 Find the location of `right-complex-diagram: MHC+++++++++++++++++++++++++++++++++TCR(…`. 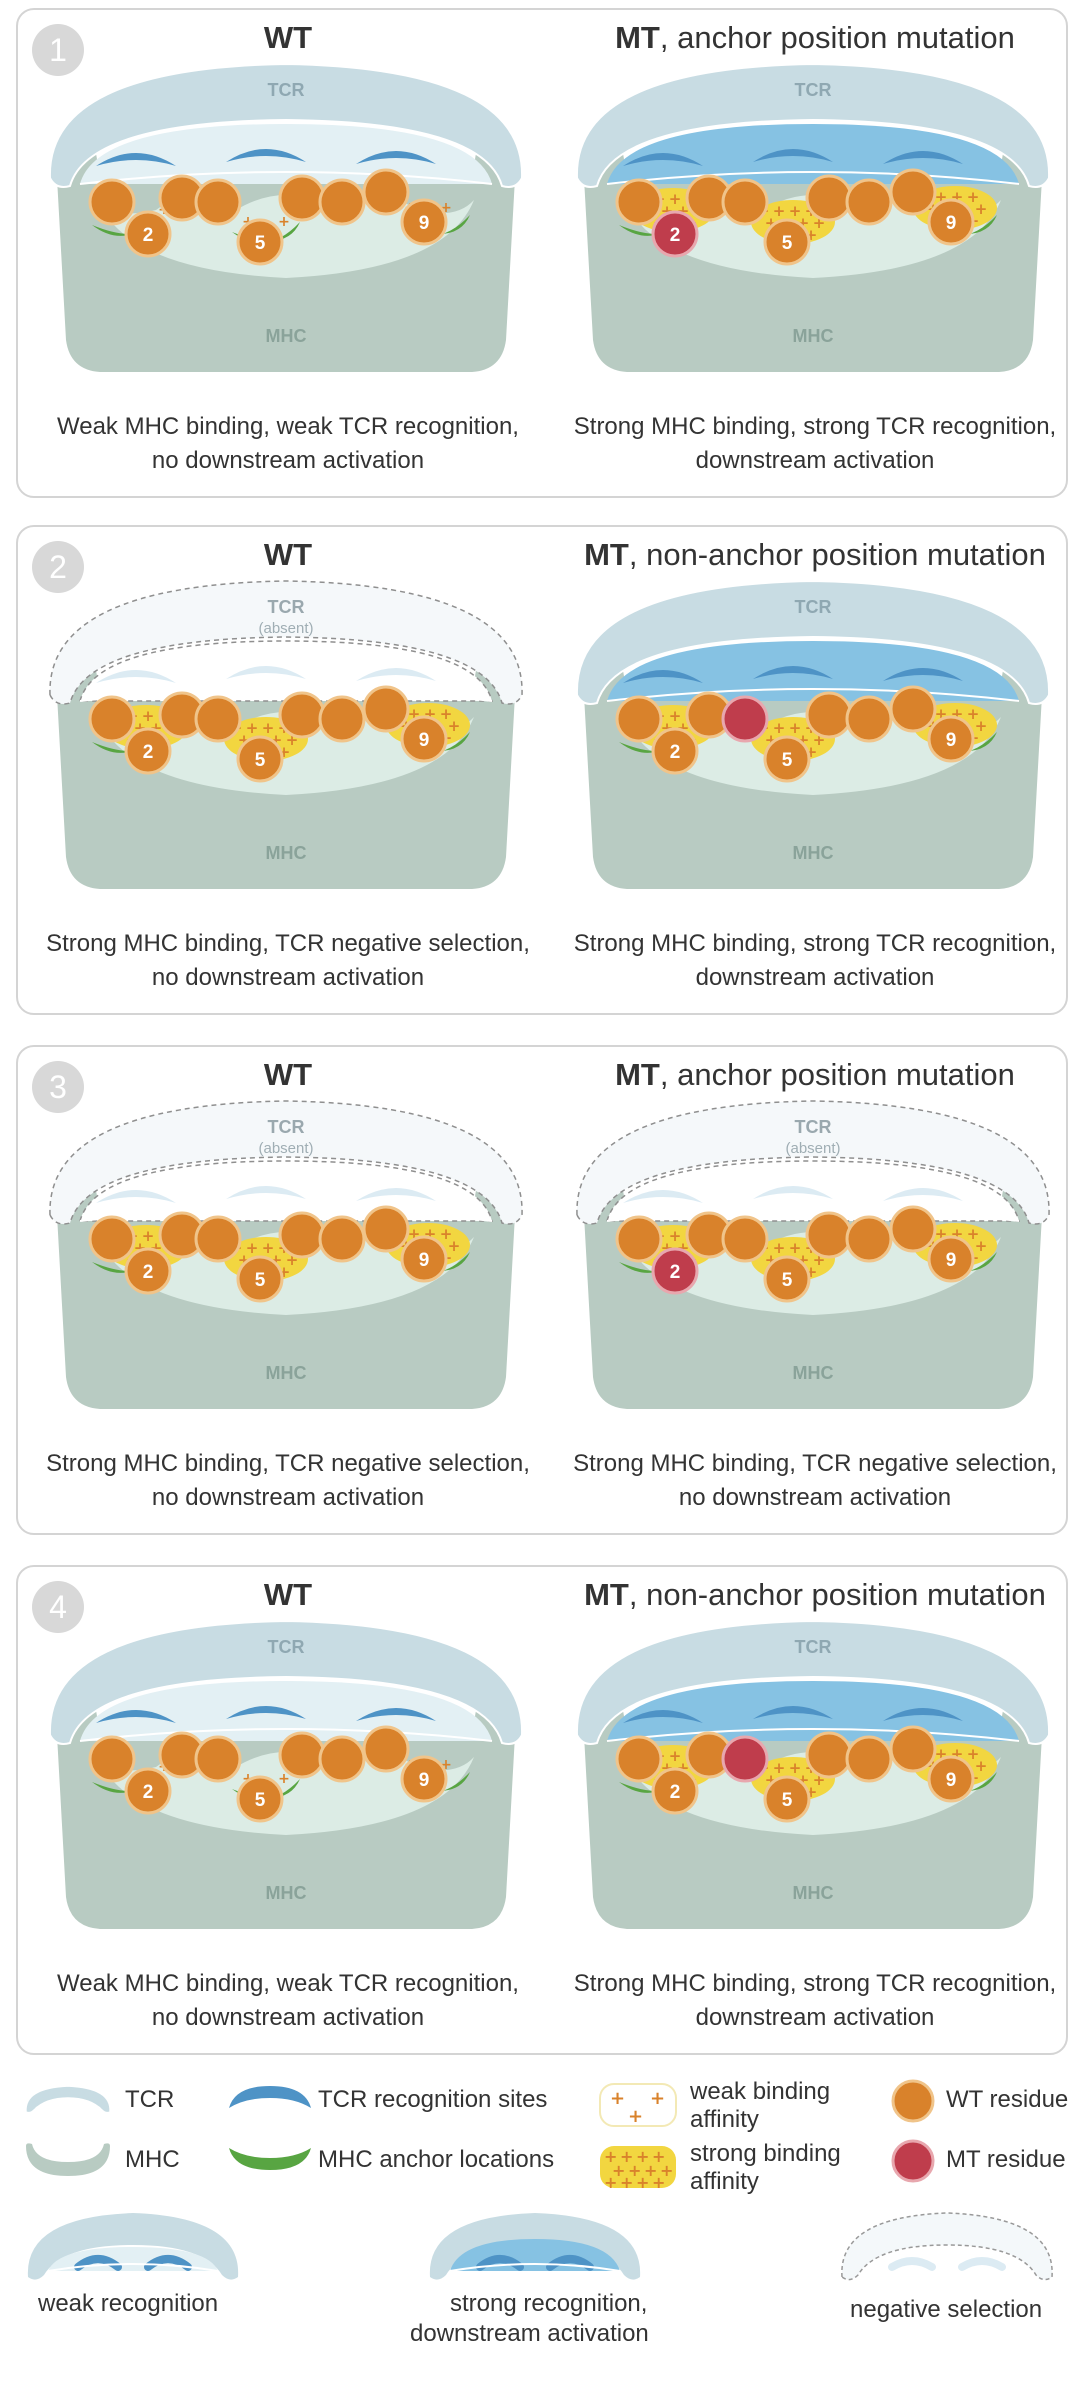

right-complex-diagram: MHC+++++++++++++++++++++++++++++++++TCR(… is located at coordinates (813, 1254).